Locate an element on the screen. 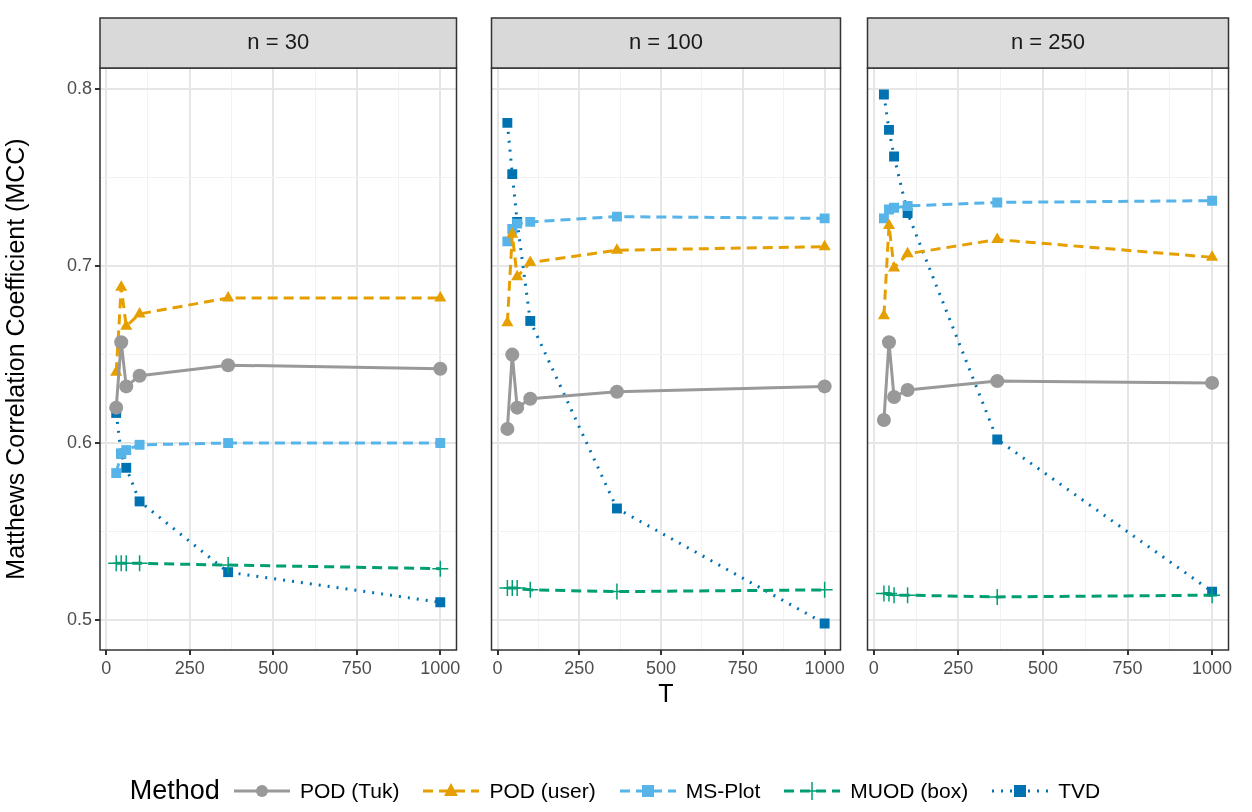 The height and width of the screenshot is (812, 1252). legend-label: MS-Plot is located at coordinates (723, 790).